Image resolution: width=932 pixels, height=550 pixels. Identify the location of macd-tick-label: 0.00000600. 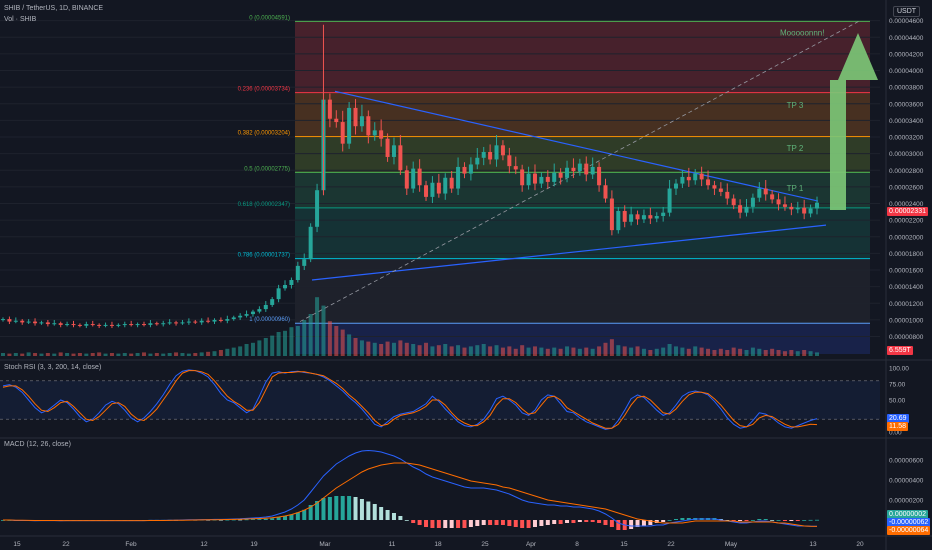
(906, 461).